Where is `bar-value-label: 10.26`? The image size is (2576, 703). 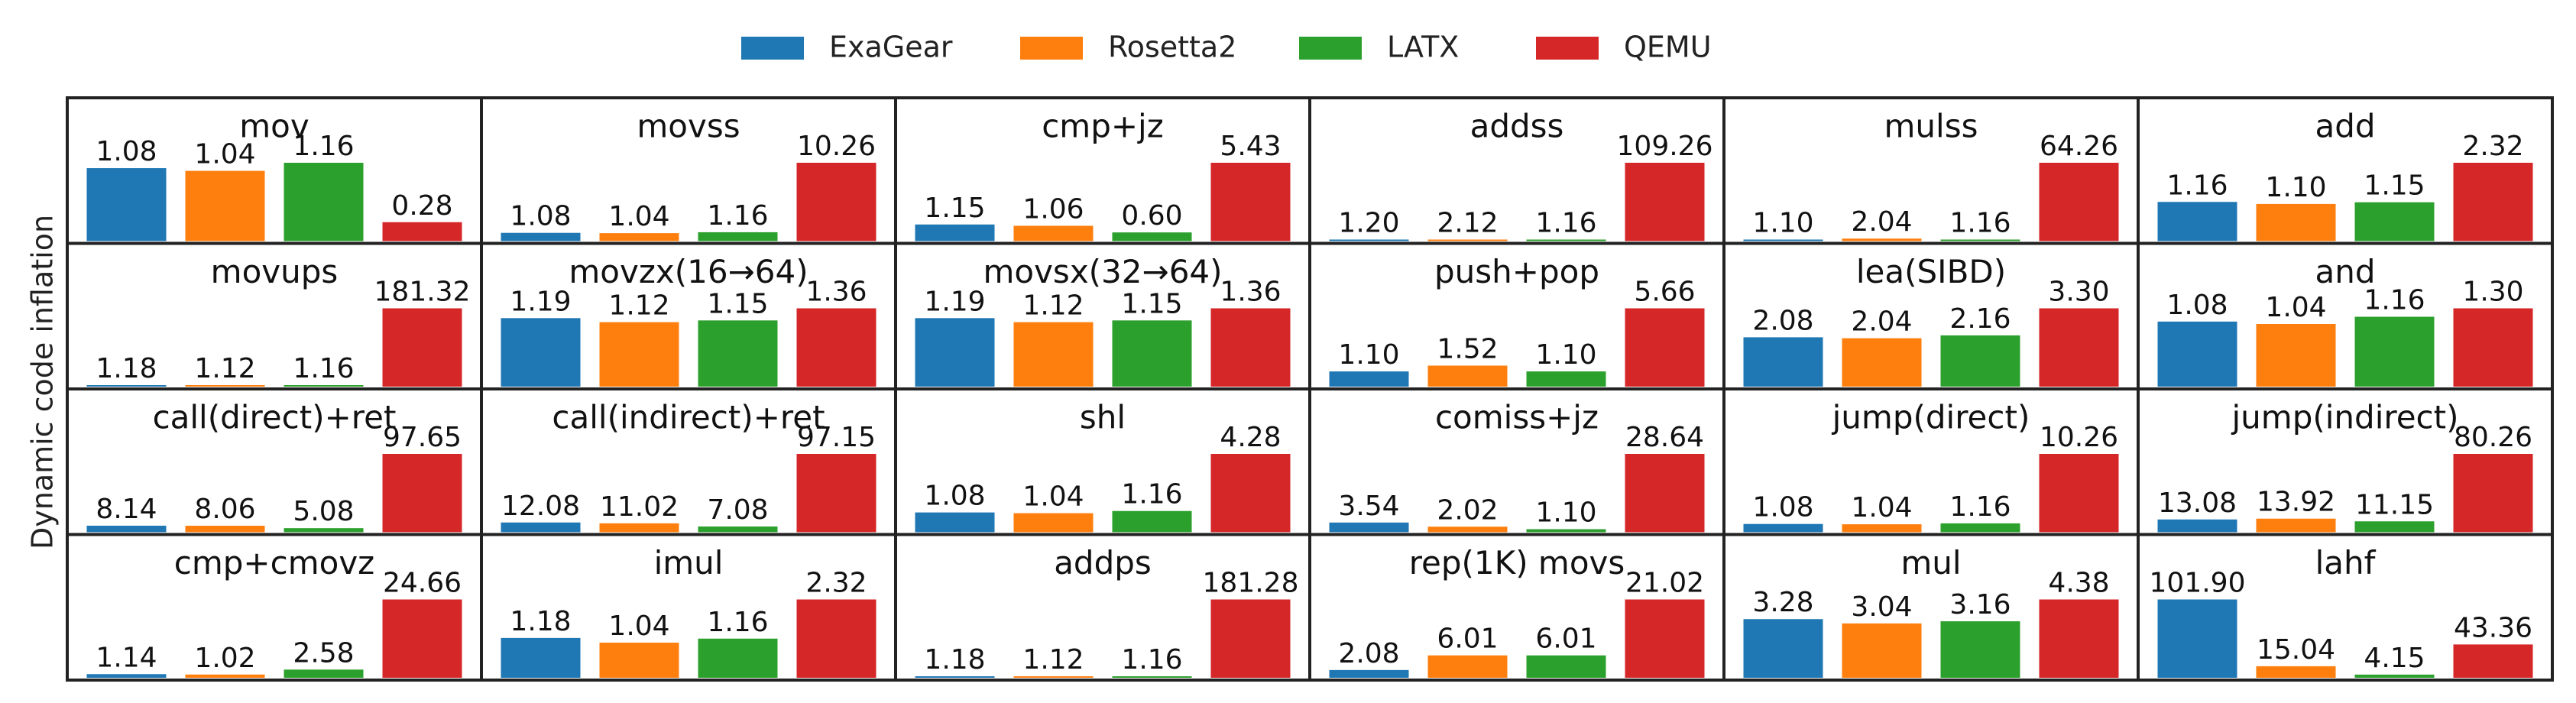
bar-value-label: 10.26 is located at coordinates (837, 146).